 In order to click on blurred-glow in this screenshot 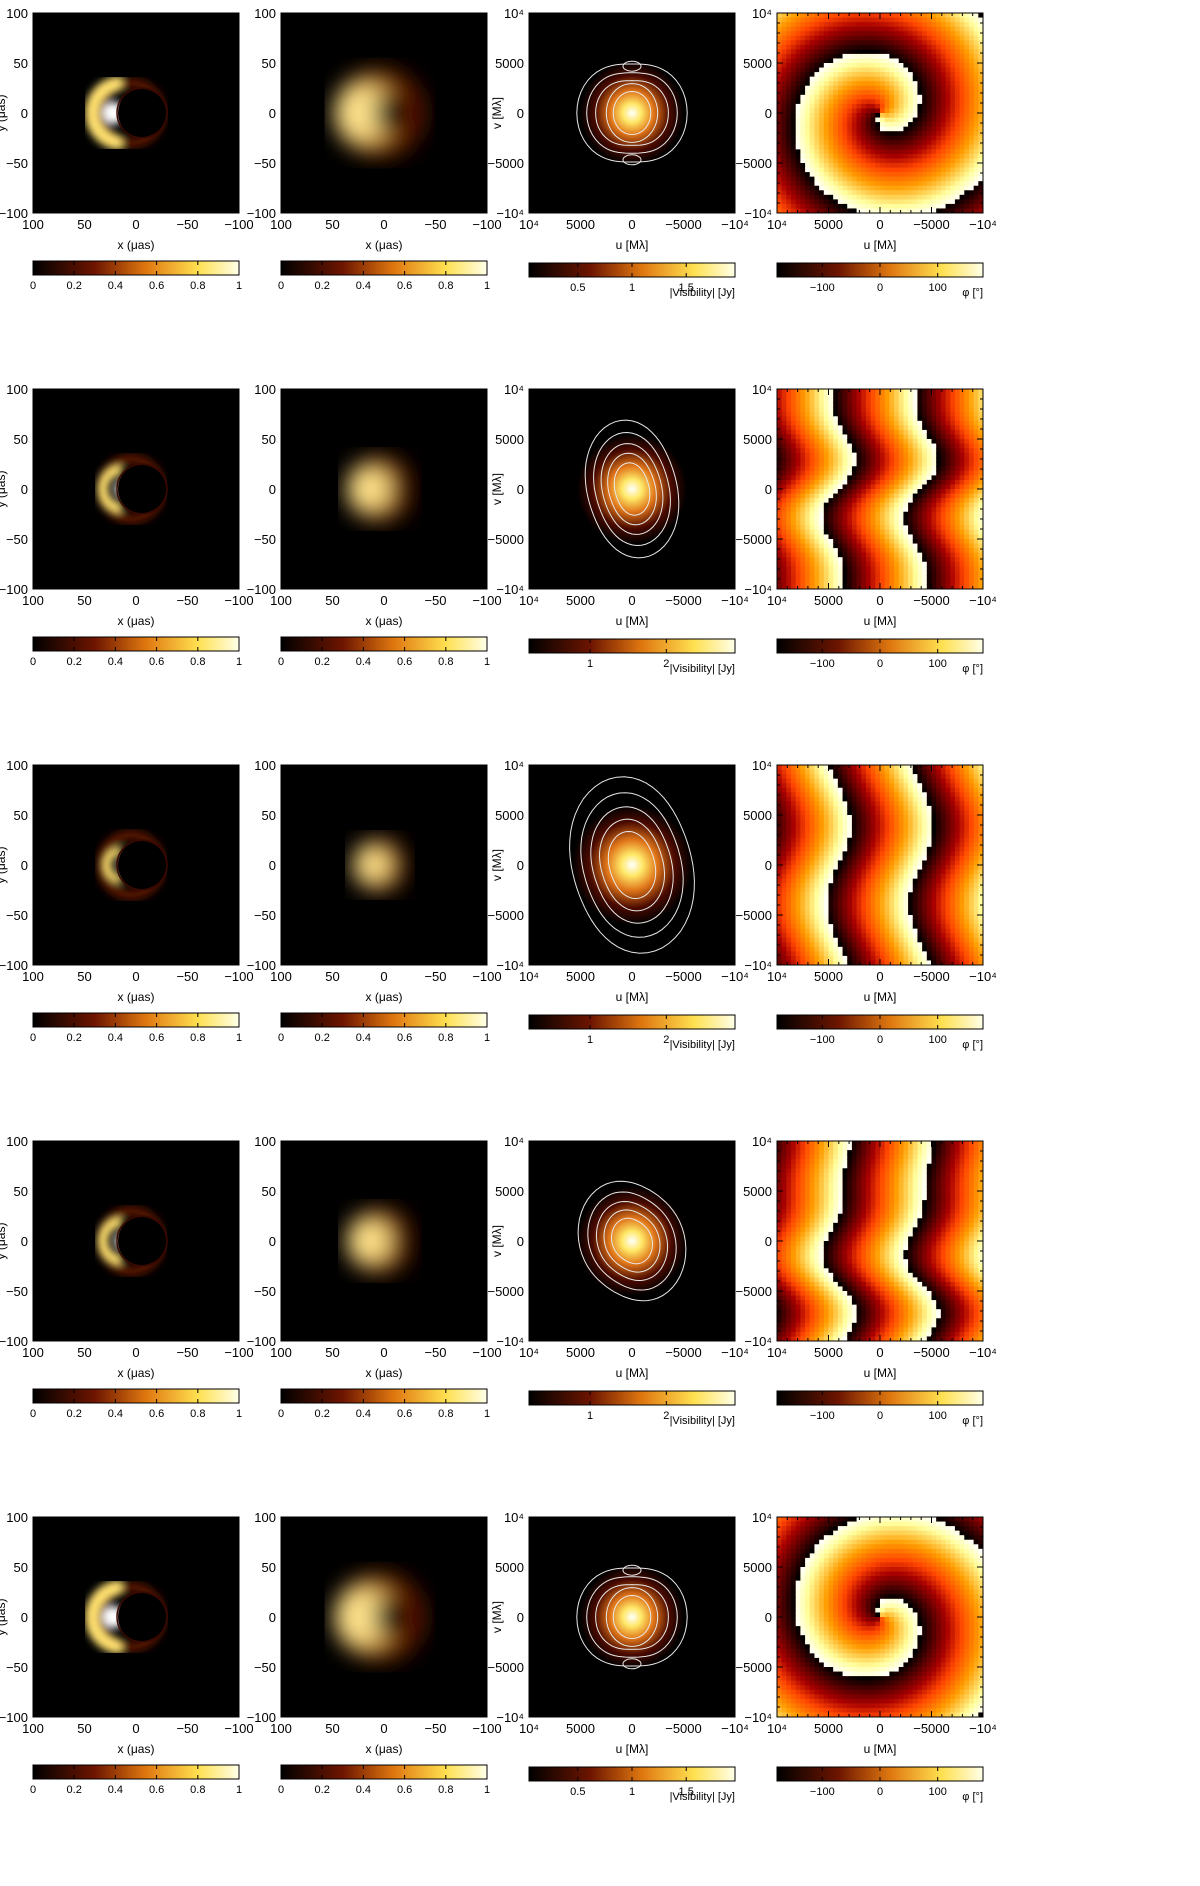, I will do `click(375, 865)`.